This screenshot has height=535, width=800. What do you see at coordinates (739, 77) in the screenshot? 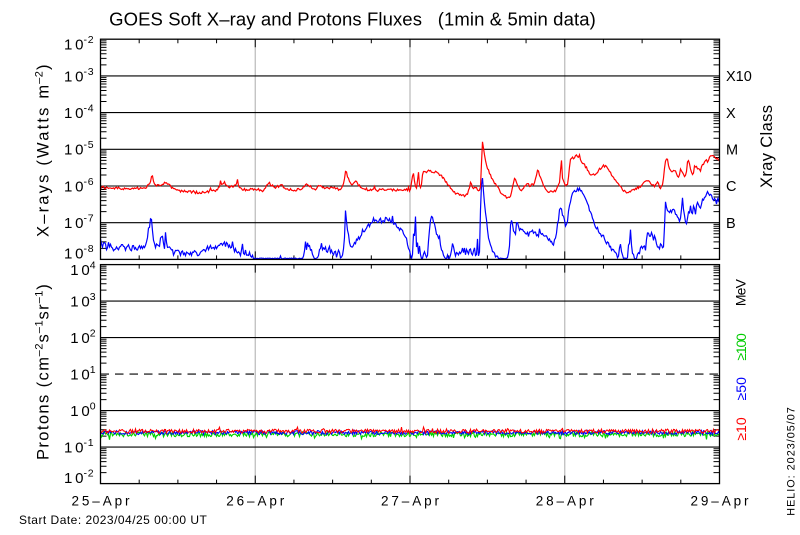
I see `svg-text: X10` at bounding box center [739, 77].